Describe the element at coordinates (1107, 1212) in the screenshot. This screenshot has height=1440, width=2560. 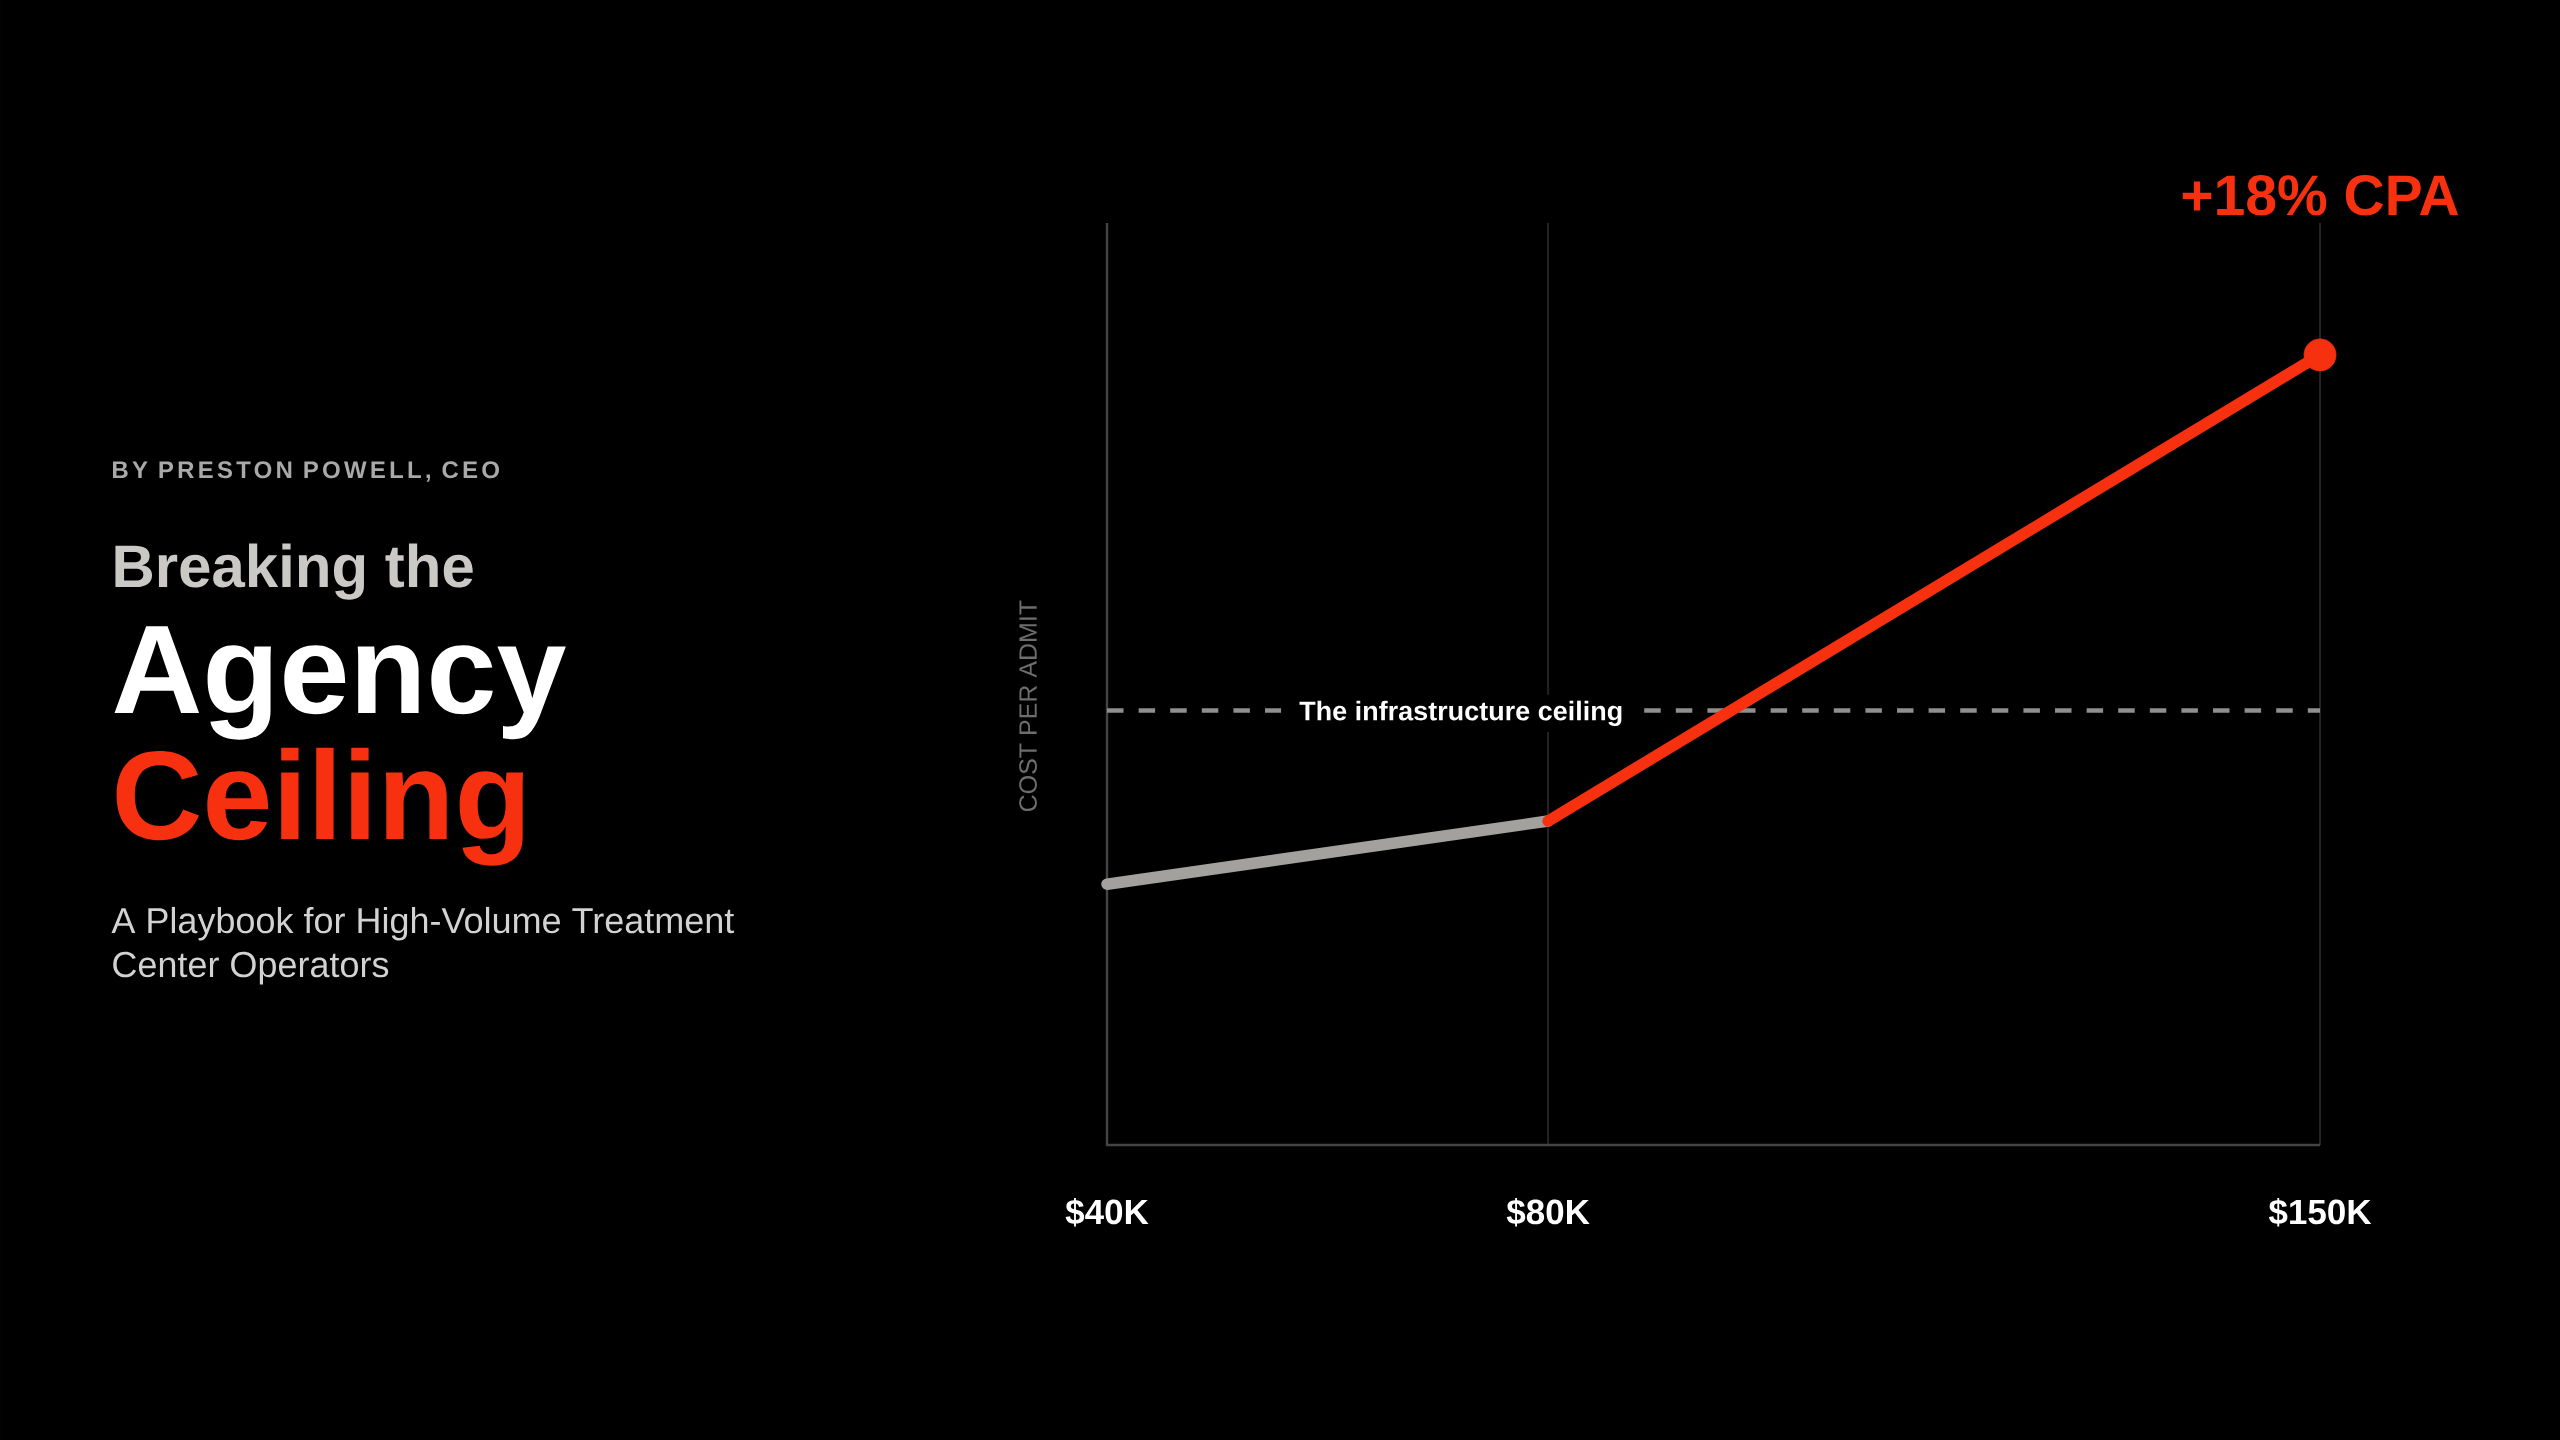
I see `x-tick-label: $40K` at that location.